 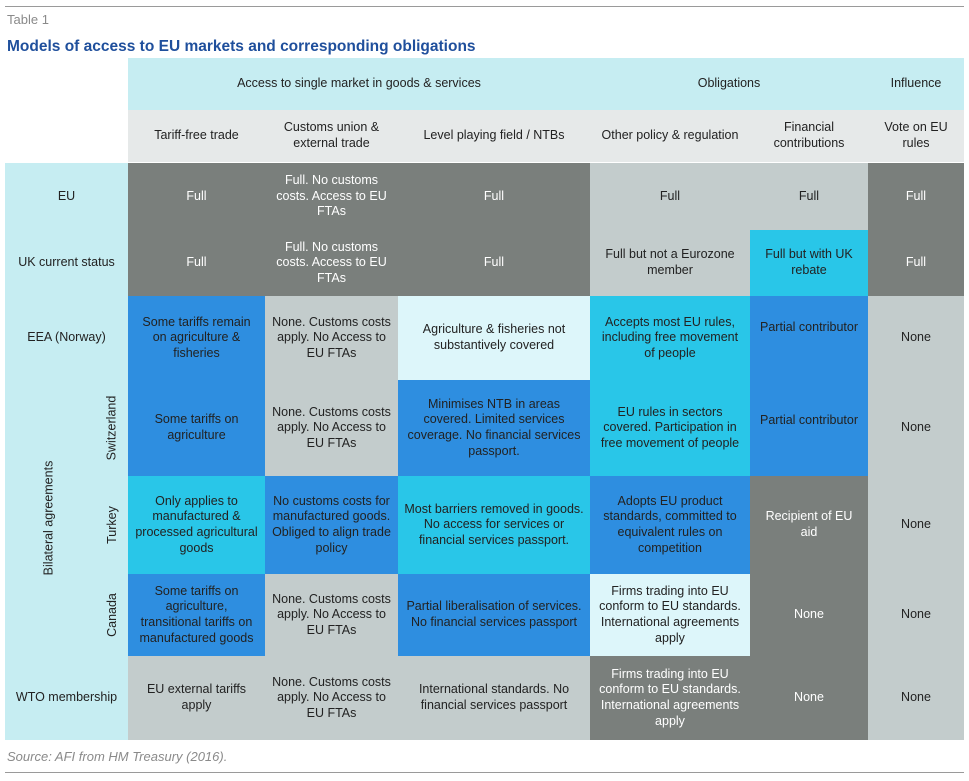 I want to click on cell-canada-vote: None, so click(x=916, y=615).